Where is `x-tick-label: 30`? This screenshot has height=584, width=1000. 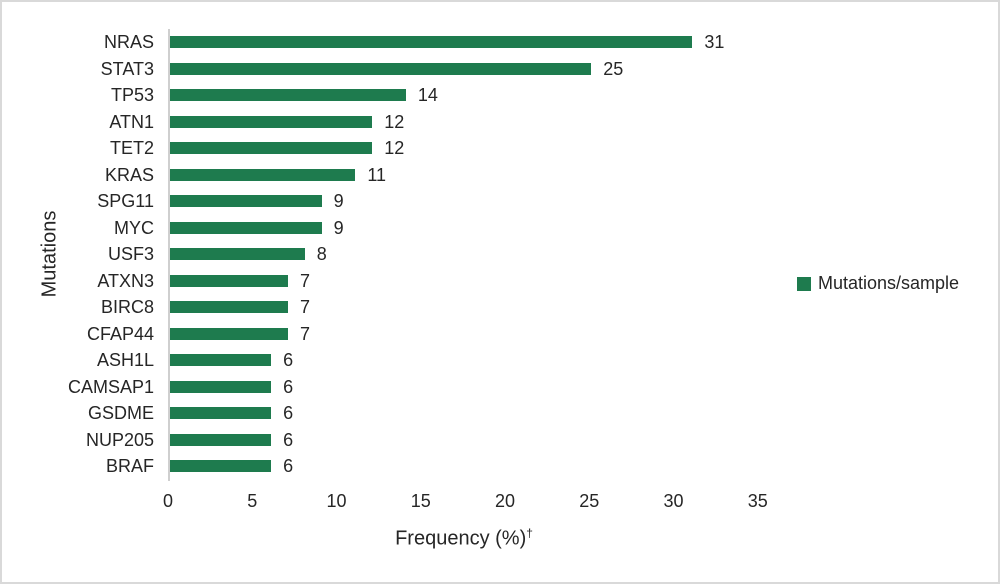 x-tick-label: 30 is located at coordinates (673, 501).